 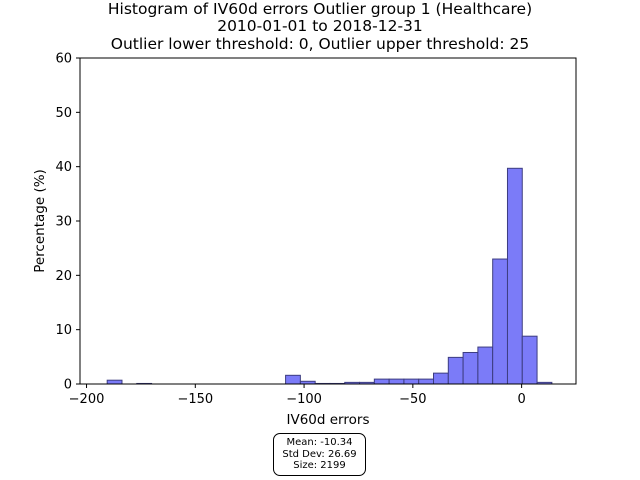 I want to click on y-tick-label: 10, so click(x=63, y=330).